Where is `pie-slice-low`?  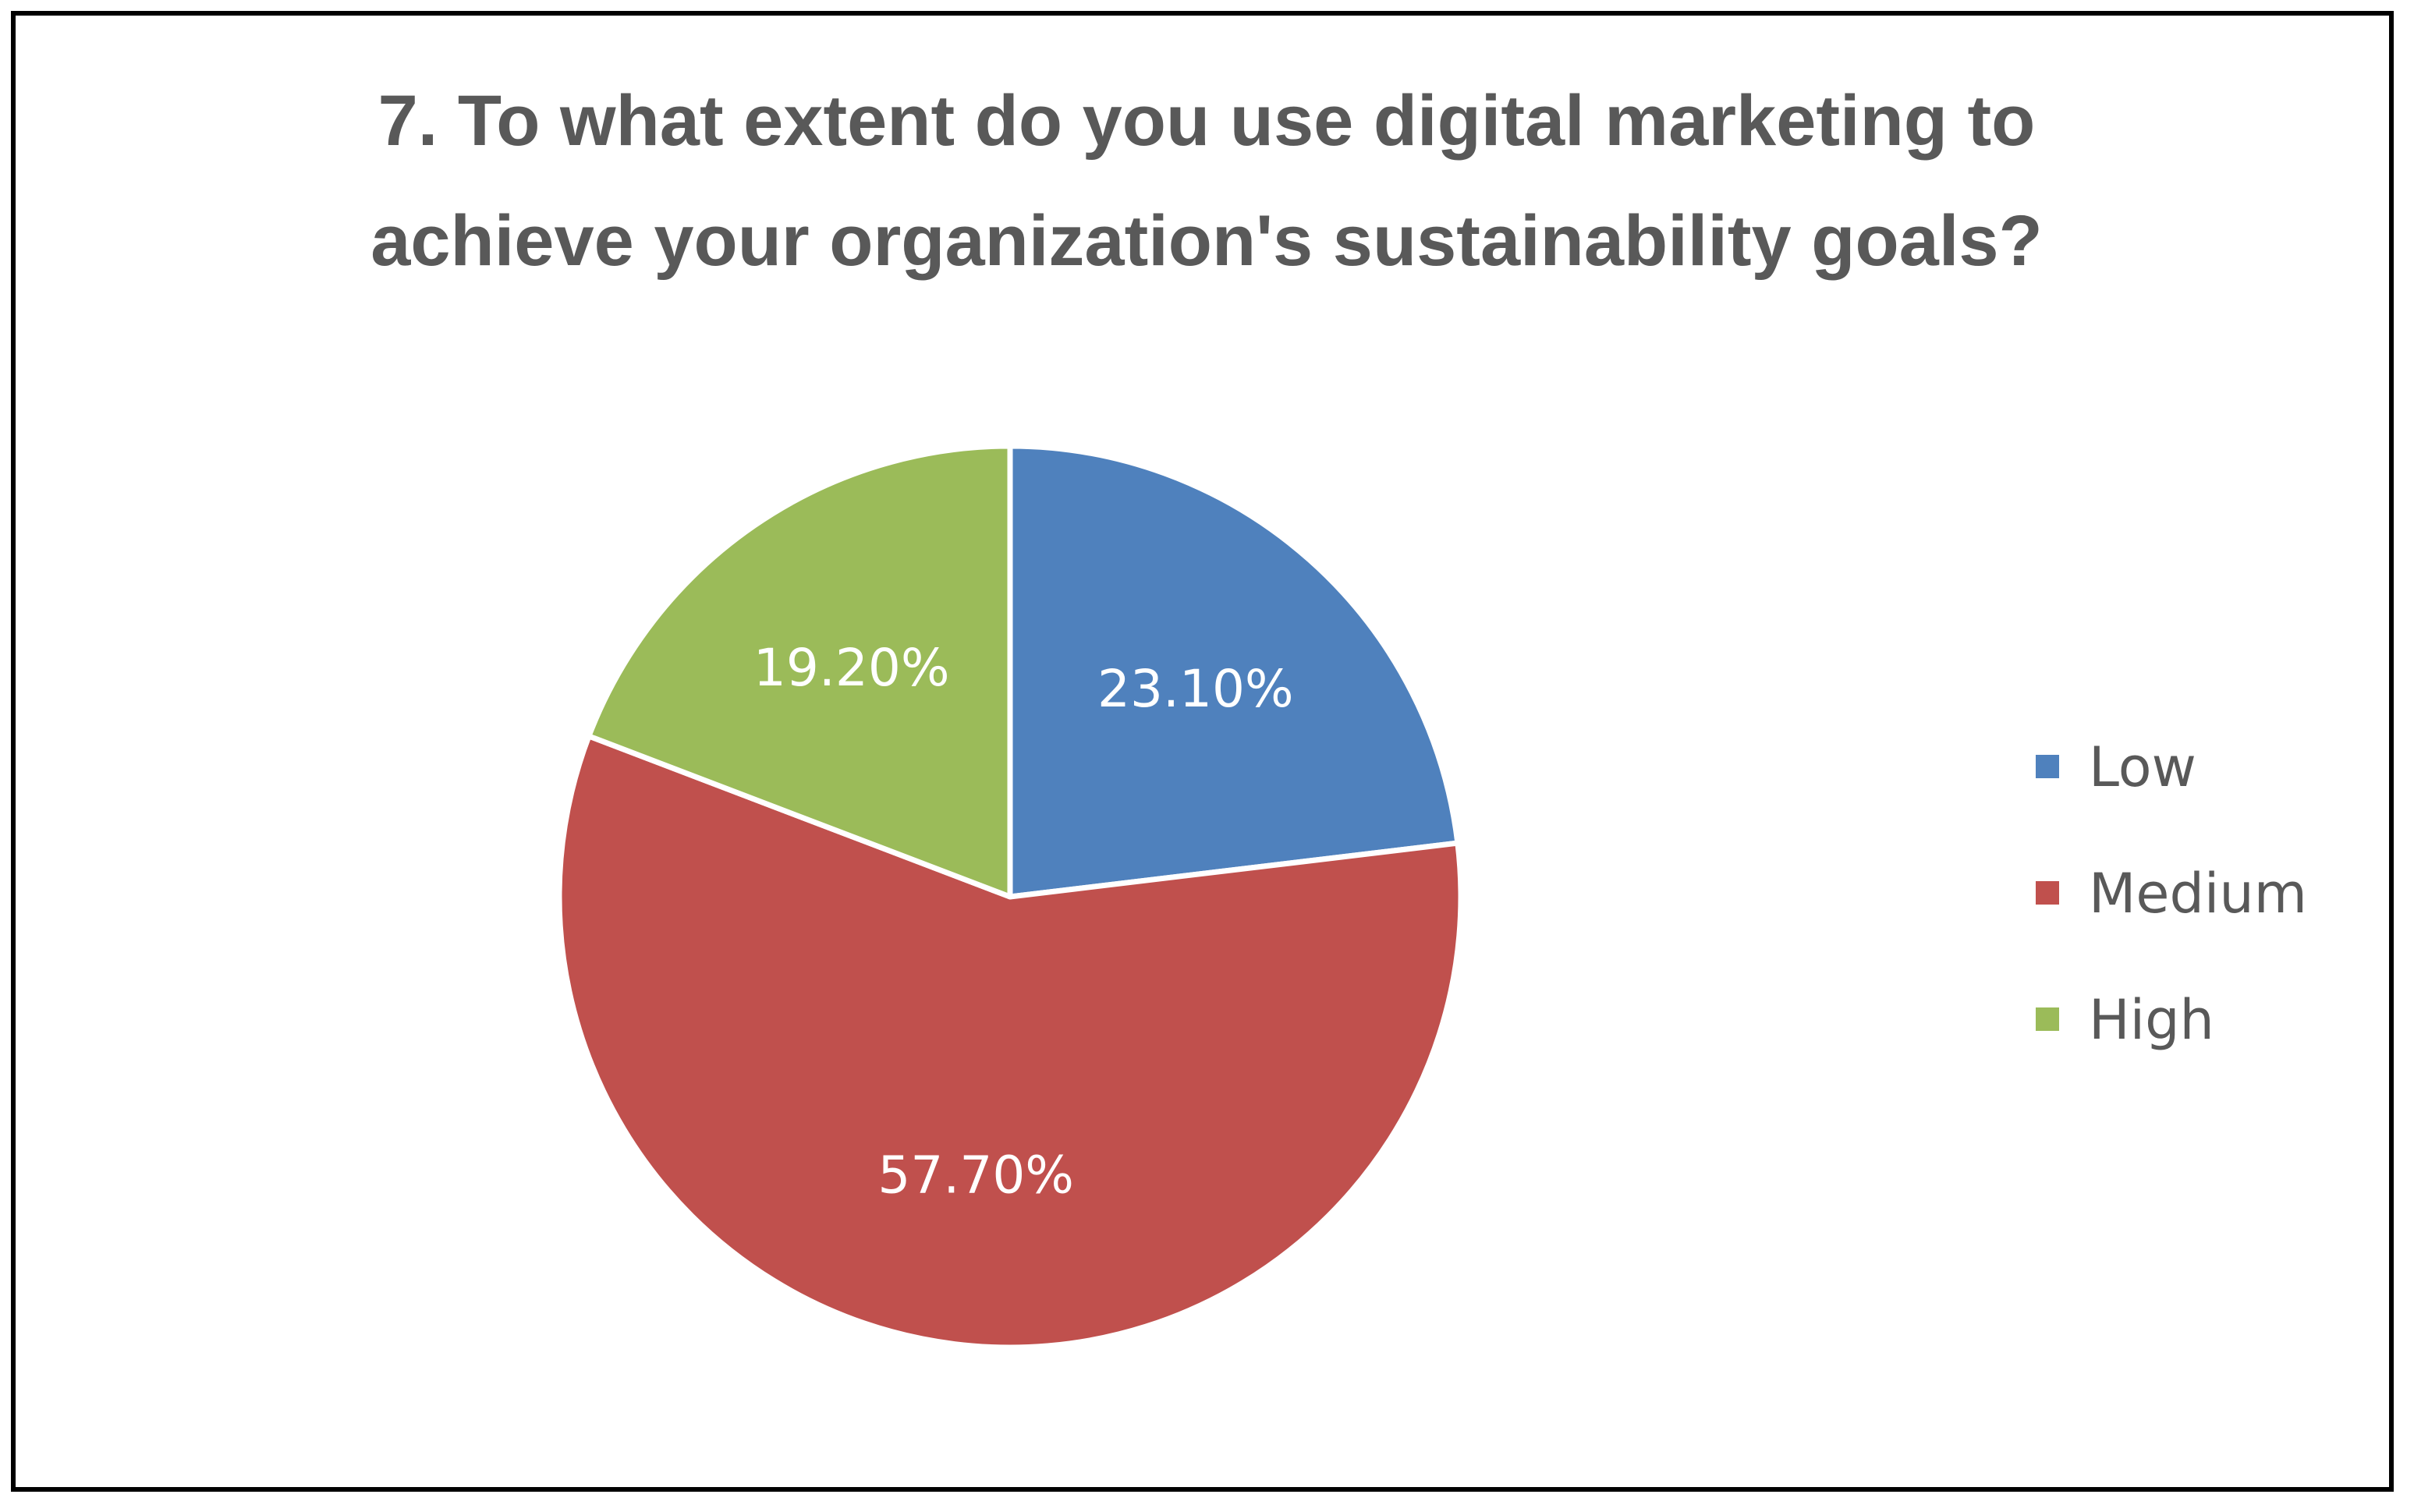
pie-slice-low is located at coordinates (1234, 671).